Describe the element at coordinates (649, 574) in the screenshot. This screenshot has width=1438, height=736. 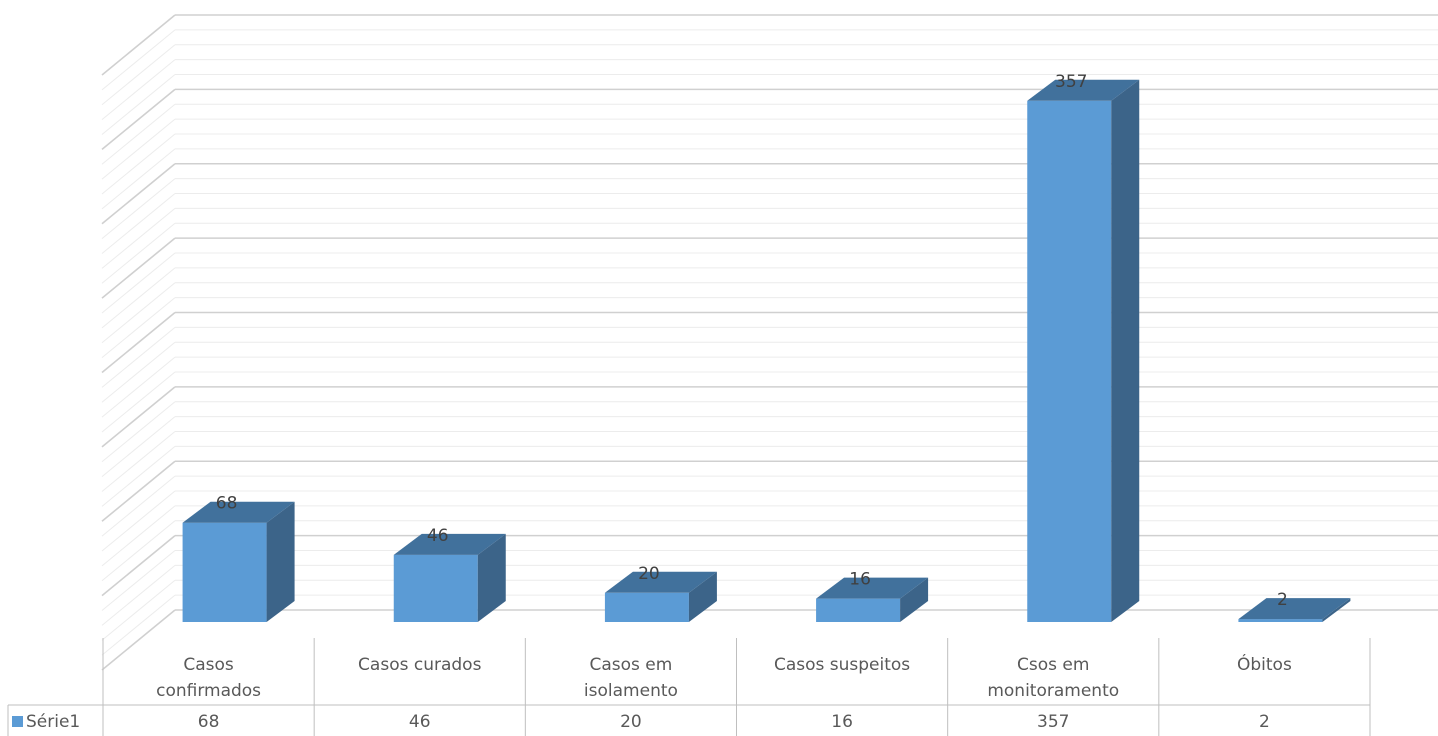
I see `data-label: 20` at that location.